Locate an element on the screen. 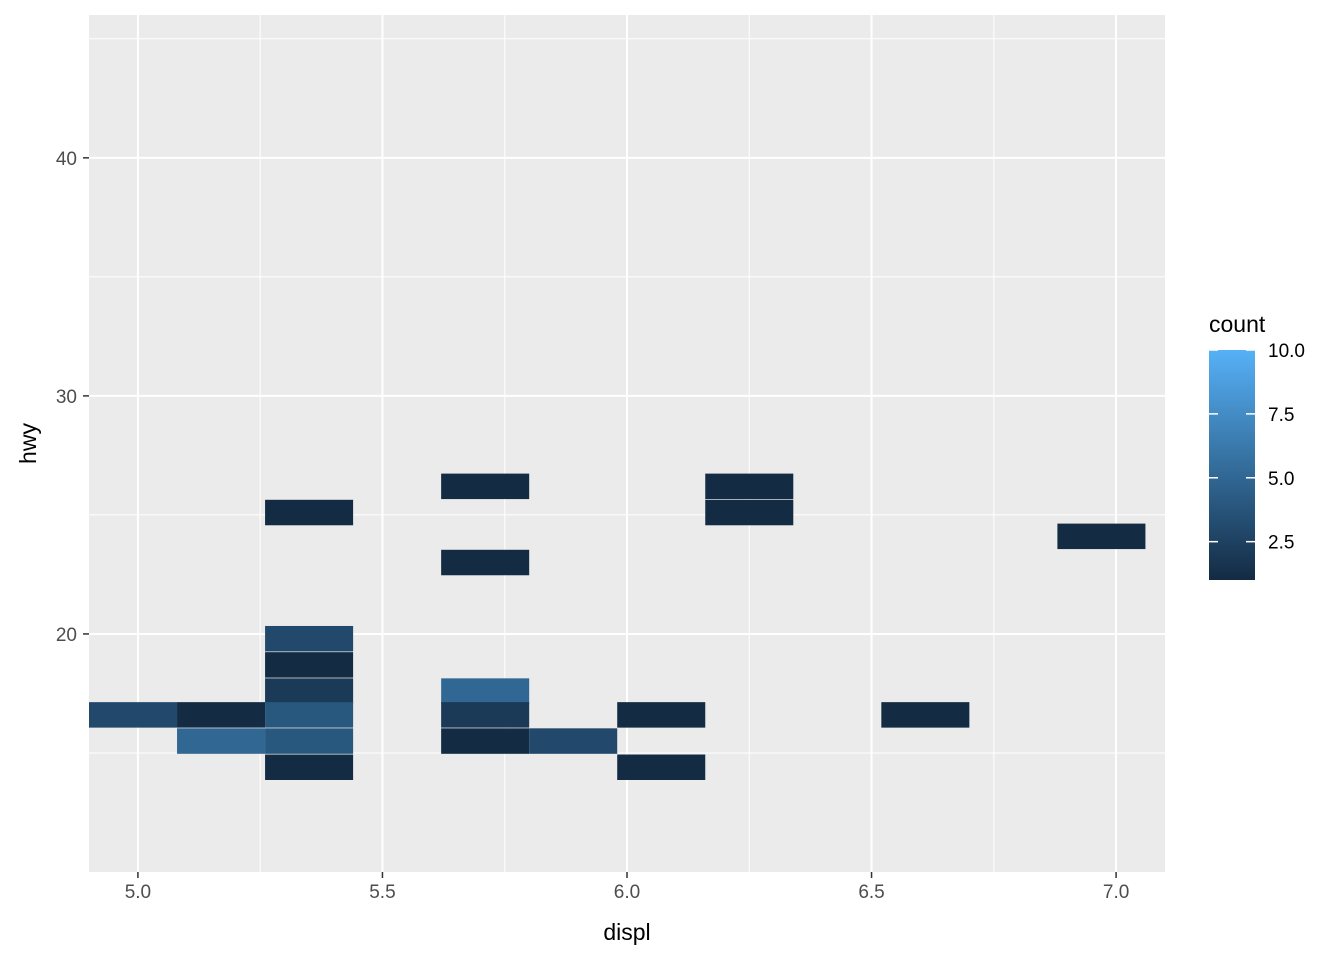 The image size is (1344, 960). y-axis-title: hwy is located at coordinates (28, 443).